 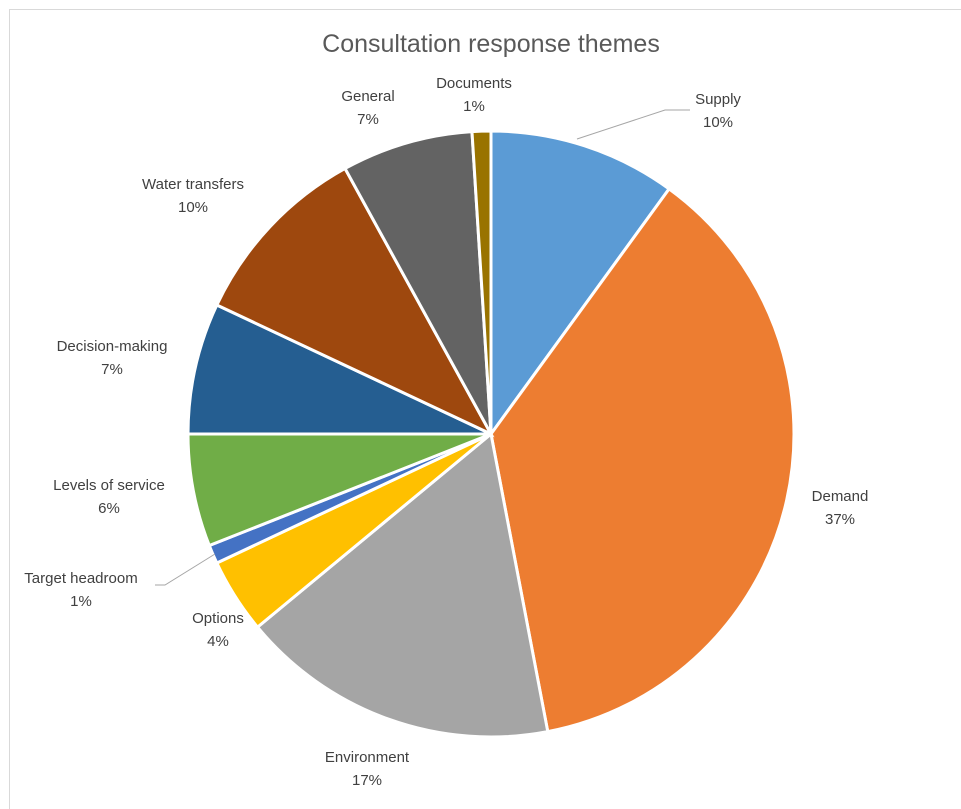 I want to click on slice-percentage: 4%, so click(x=218, y=641).